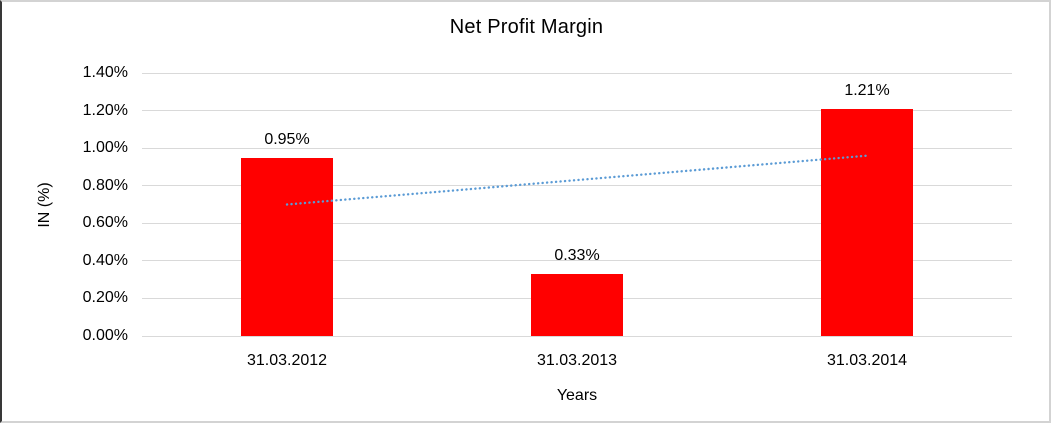 Image resolution: width=1053 pixels, height=426 pixels. What do you see at coordinates (105, 260) in the screenshot?
I see `y-tick-label: 0.40%` at bounding box center [105, 260].